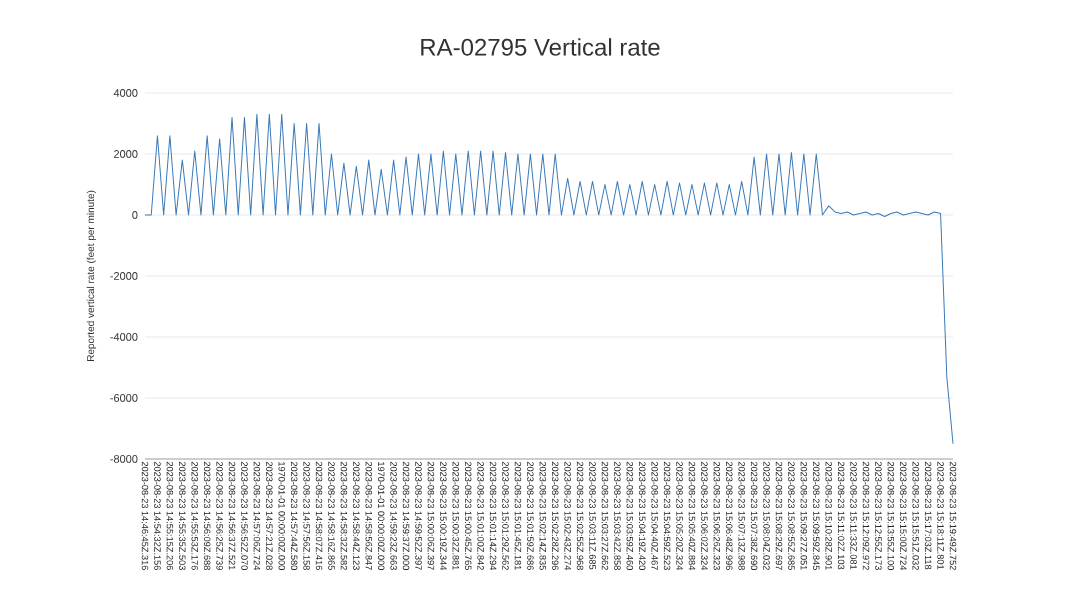  Describe the element at coordinates (126, 154) in the screenshot. I see `y-tick-label: 2000` at that location.